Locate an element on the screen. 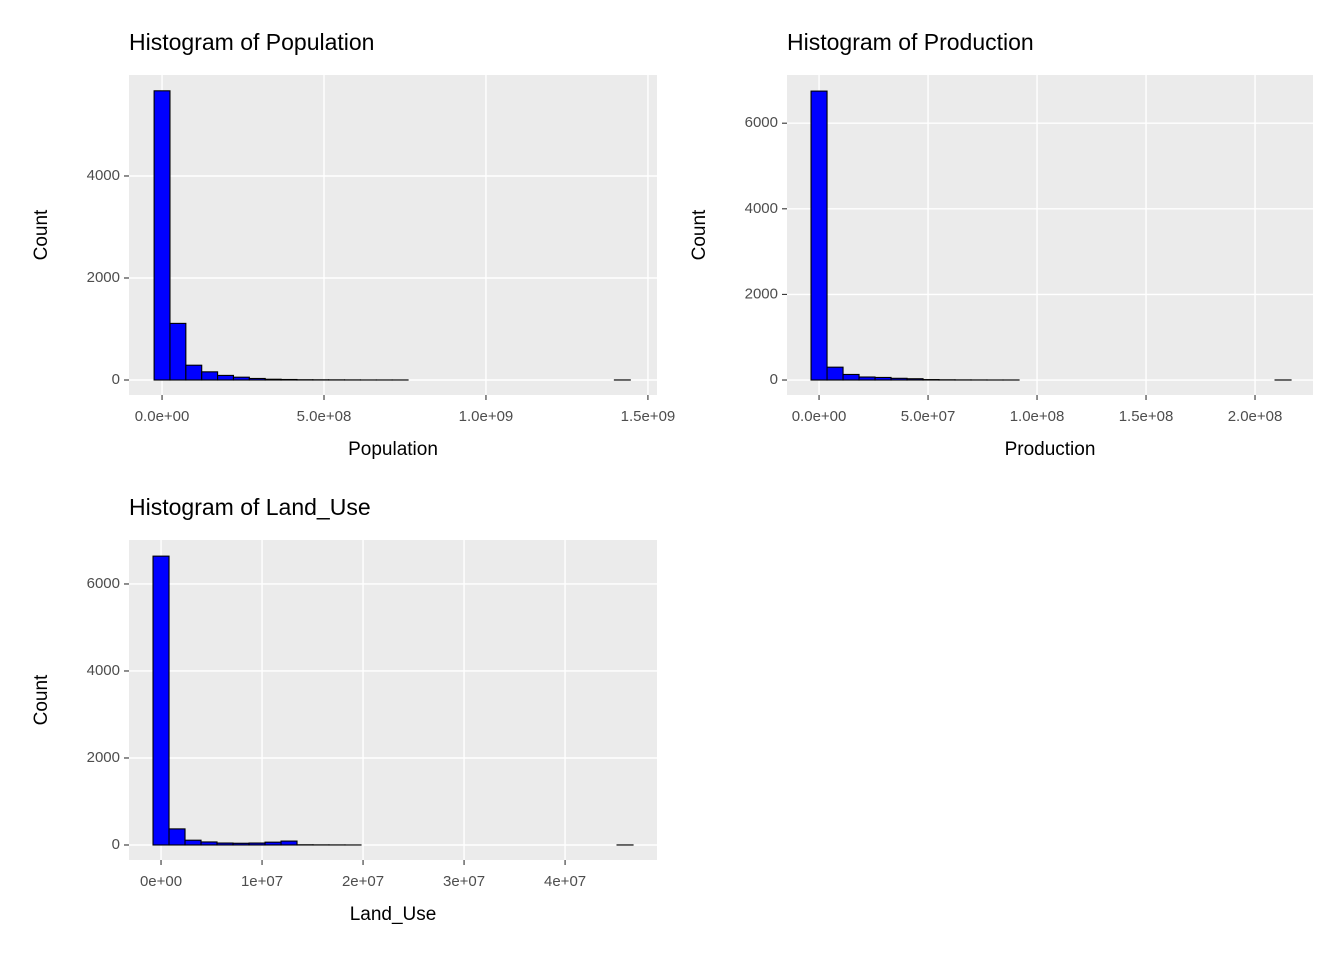 The width and height of the screenshot is (1344, 960). x-tick-label: 4e+07 is located at coordinates (565, 881).